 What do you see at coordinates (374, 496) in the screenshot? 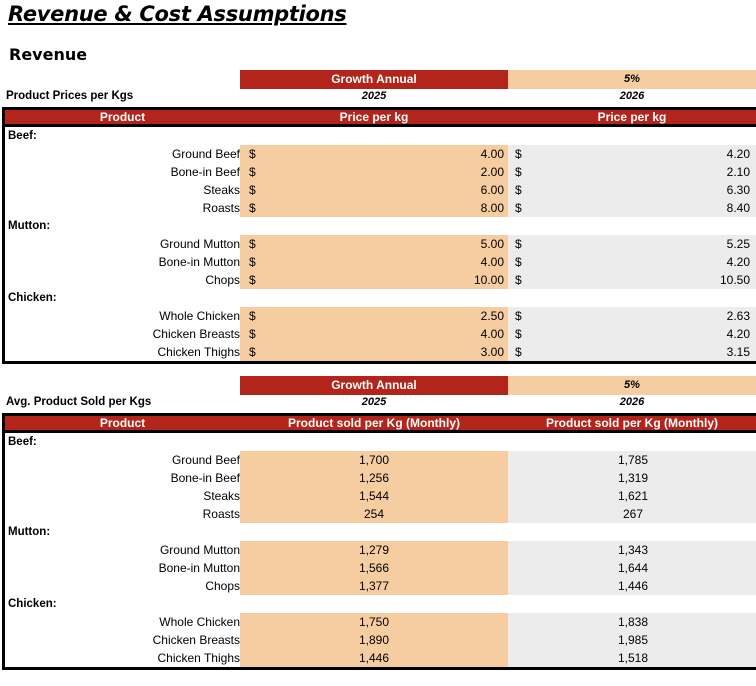
I see `value-2025-cell: 1,544` at bounding box center [374, 496].